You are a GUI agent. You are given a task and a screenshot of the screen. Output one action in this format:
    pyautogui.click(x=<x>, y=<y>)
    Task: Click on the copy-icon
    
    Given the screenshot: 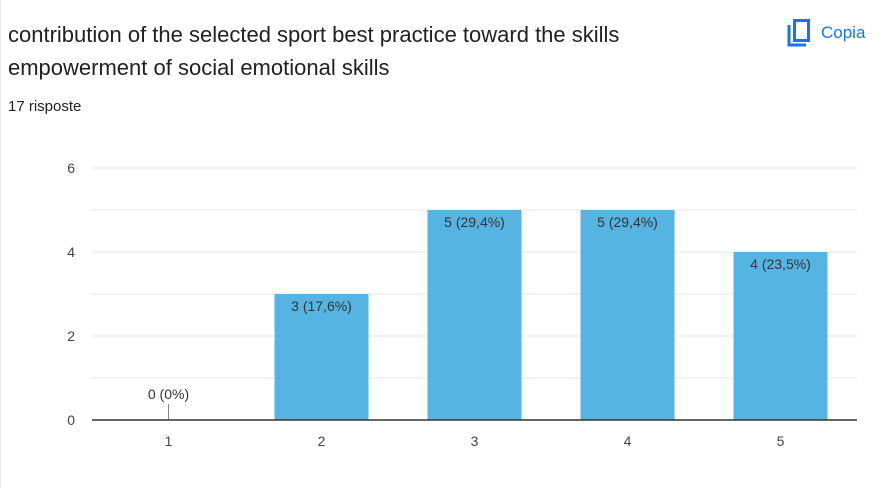 What is the action you would take?
    pyautogui.click(x=798, y=33)
    